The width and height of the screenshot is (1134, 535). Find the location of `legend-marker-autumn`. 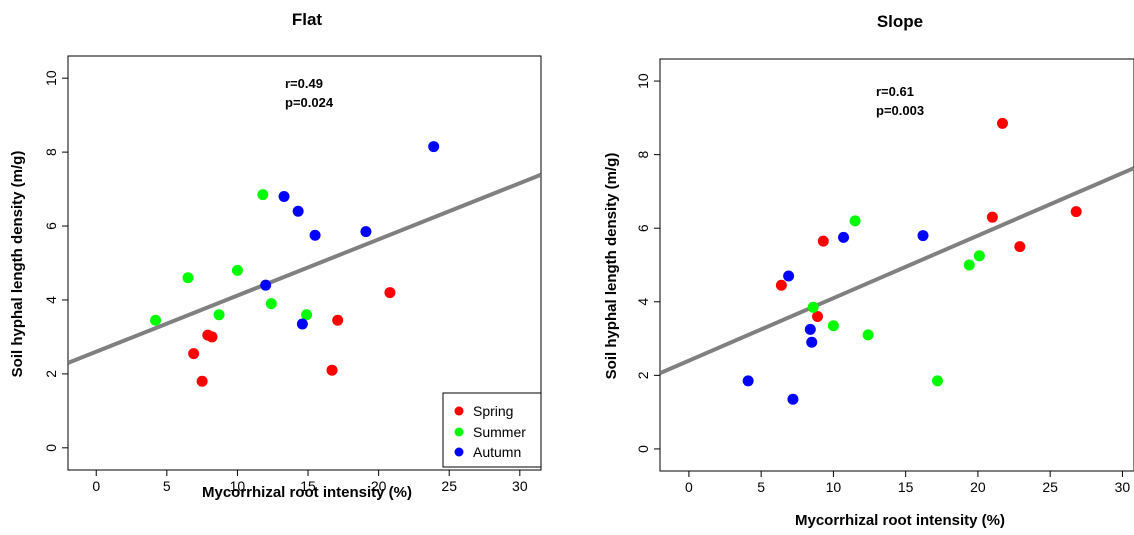

legend-marker-autumn is located at coordinates (459, 452).